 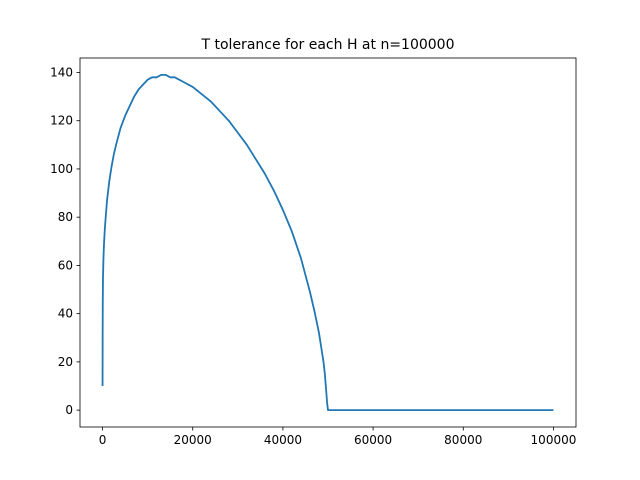 I want to click on x-axis: 0 20000 40000 60000 80000 100000, so click(x=338, y=437).